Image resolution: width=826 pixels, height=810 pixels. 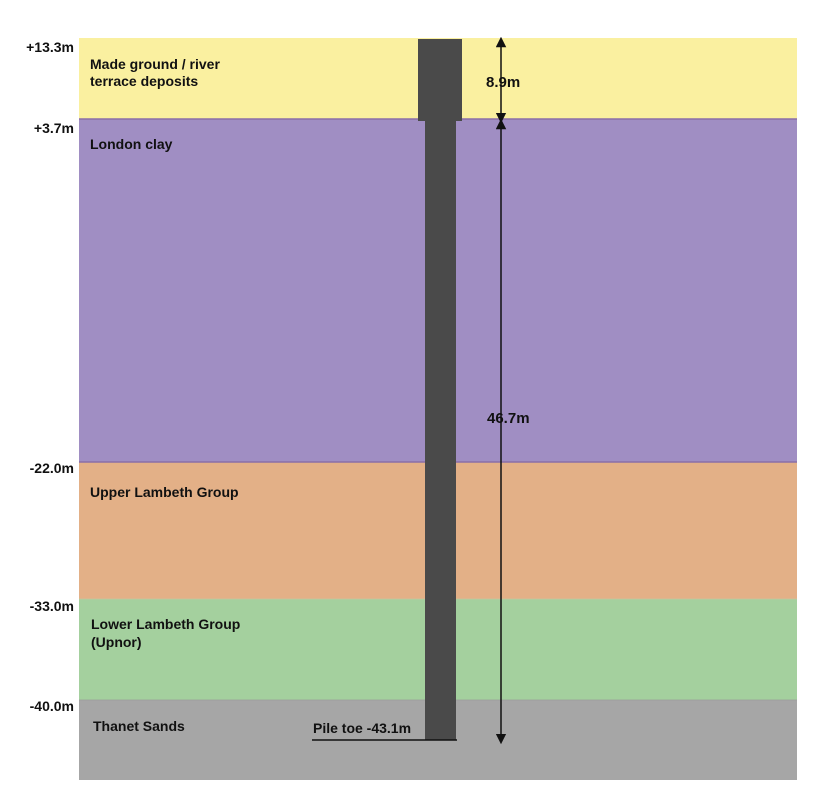 I want to click on layer-label-london-clay: London clay, so click(x=131, y=144).